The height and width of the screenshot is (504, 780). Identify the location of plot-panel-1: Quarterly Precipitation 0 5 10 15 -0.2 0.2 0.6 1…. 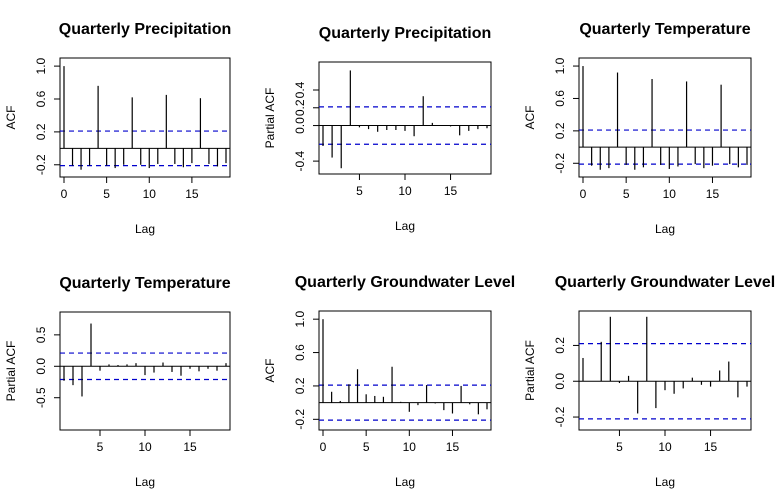
(117, 128).